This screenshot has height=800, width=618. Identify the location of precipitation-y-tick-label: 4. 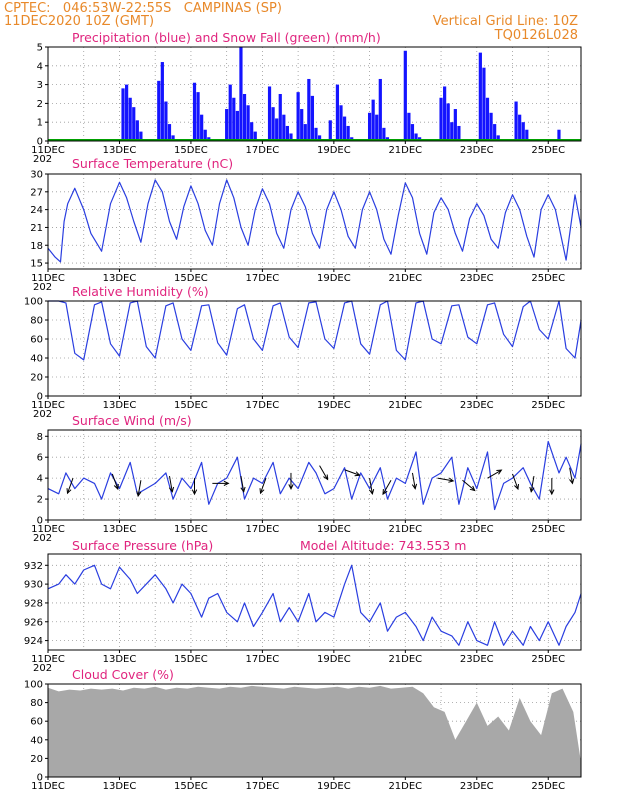
(40, 66).